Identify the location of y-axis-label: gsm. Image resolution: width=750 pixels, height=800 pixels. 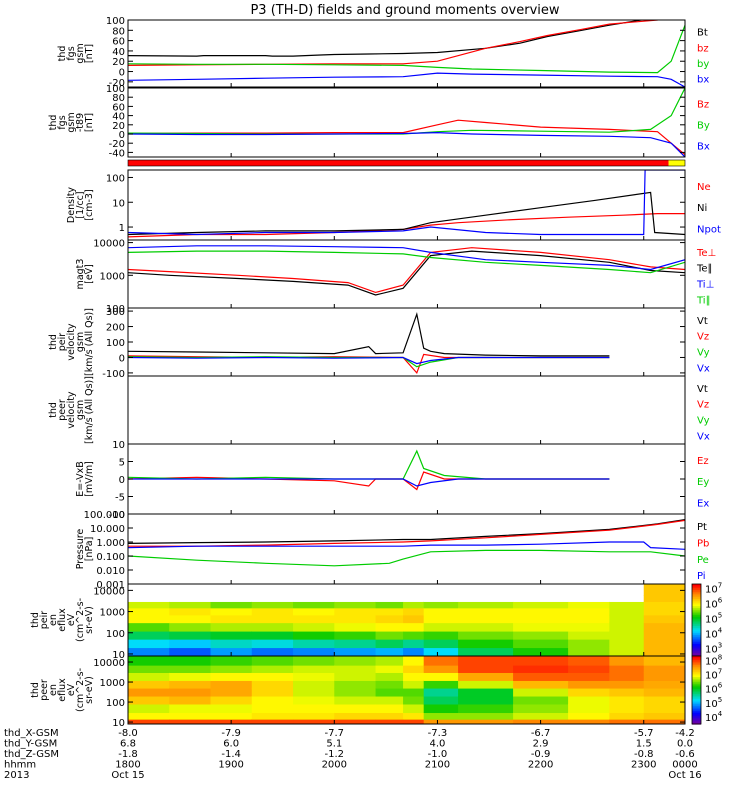
(71, 122).